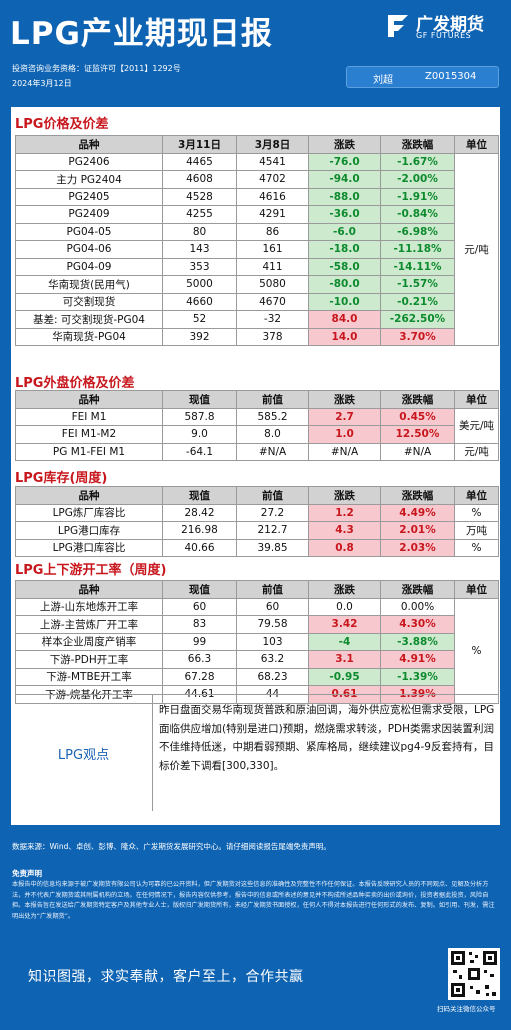 The image size is (511, 1030). Describe the element at coordinates (344, 676) in the screenshot. I see `change-value: -0.95` at that location.